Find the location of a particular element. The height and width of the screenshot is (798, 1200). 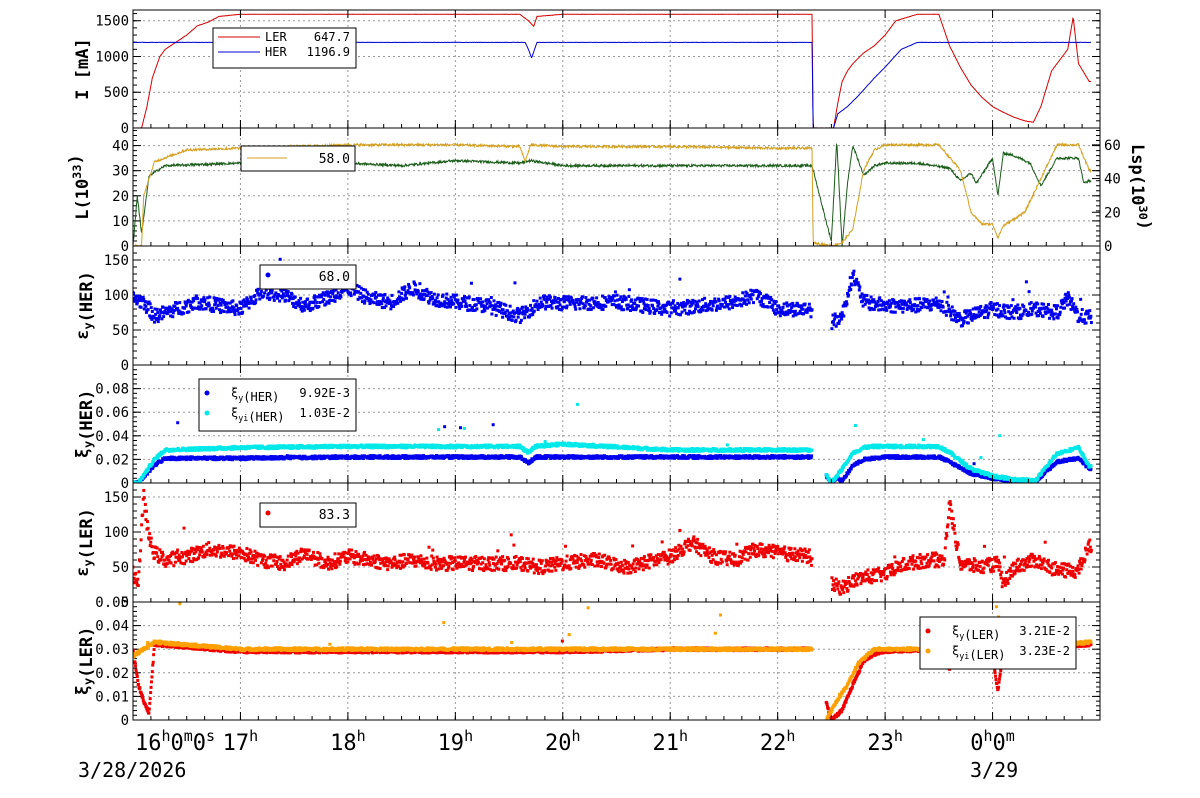

y2-tick-label: 20 is located at coordinates (1112, 213).